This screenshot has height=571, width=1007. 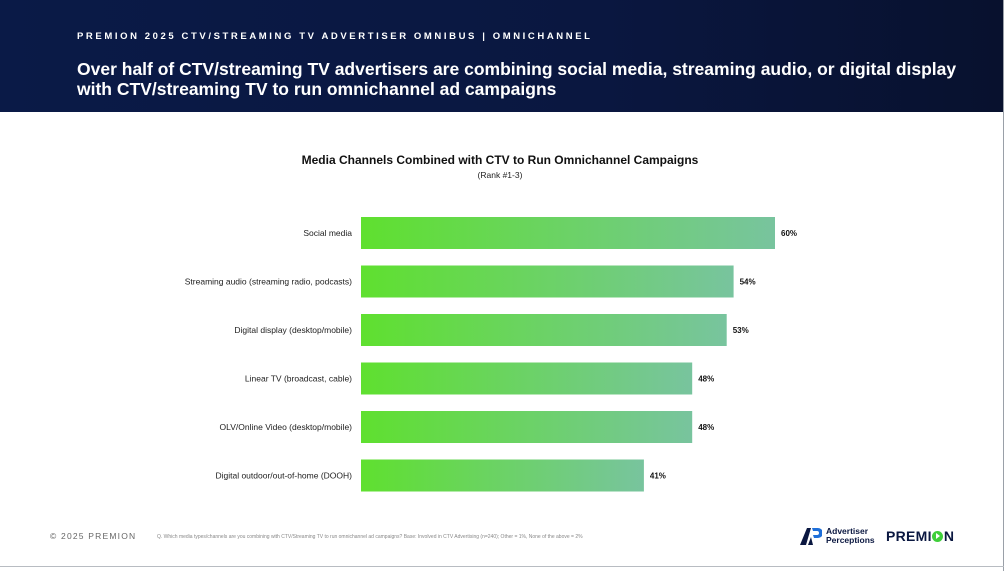 What do you see at coordinates (789, 233) in the screenshot?
I see `value-label: 60%` at bounding box center [789, 233].